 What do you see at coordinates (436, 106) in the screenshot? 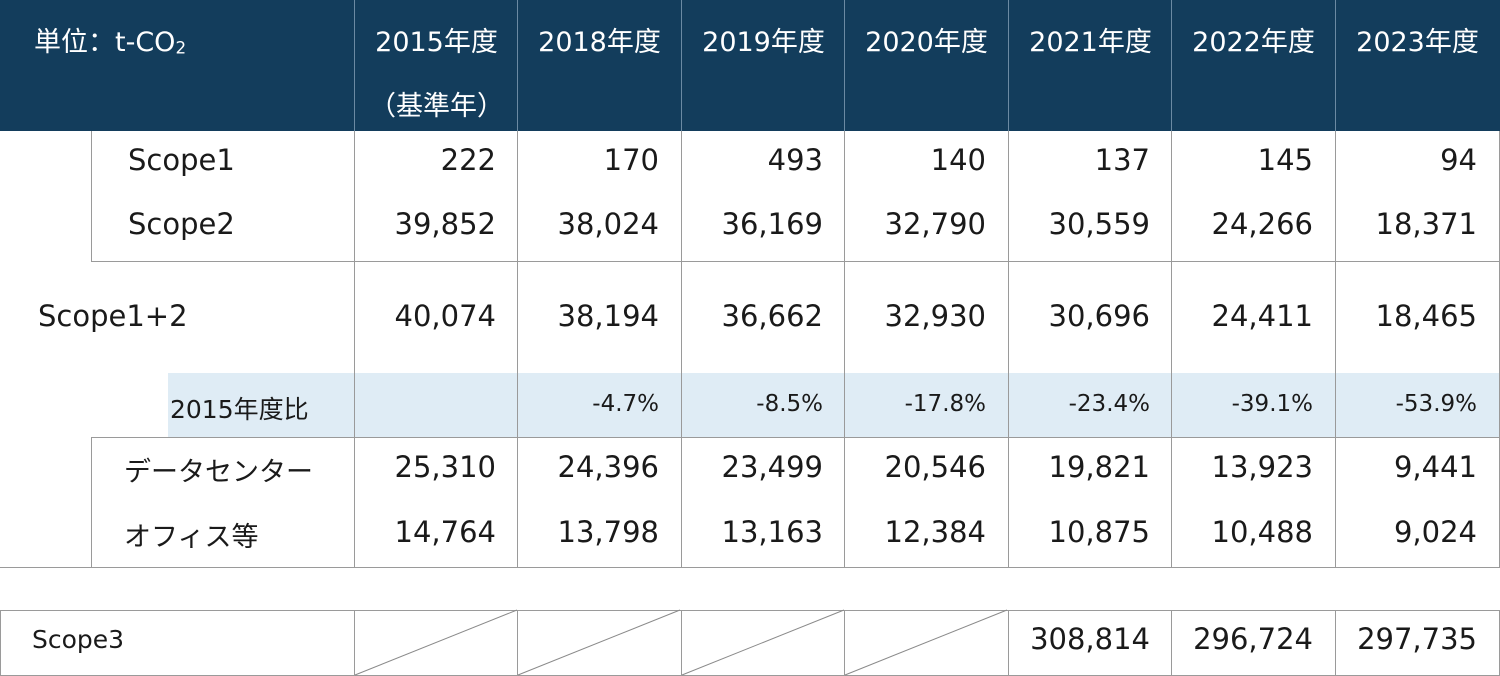
I see `base-year-note: （基準年）` at bounding box center [436, 106].